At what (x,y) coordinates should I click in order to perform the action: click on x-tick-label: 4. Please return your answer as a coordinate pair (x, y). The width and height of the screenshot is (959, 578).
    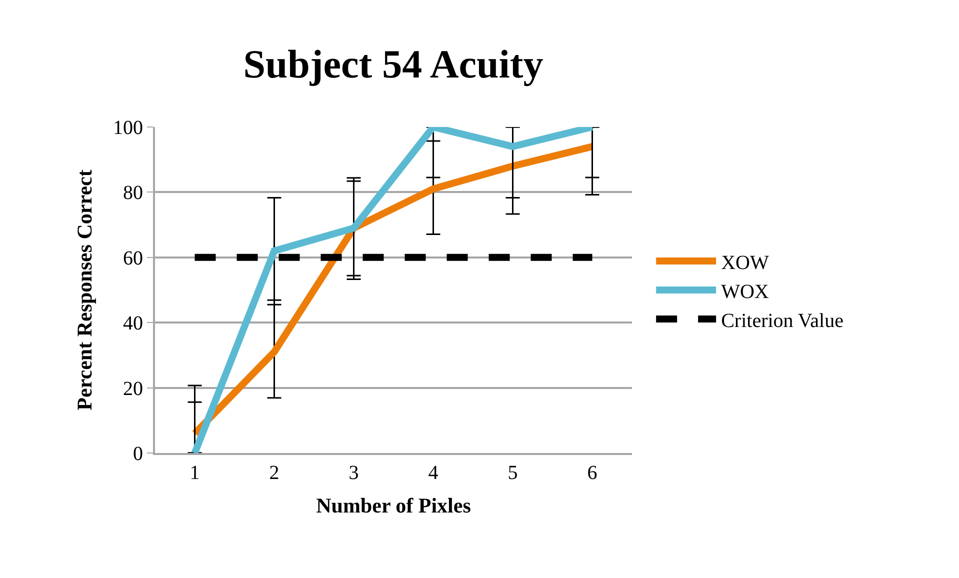
    Looking at the image, I should click on (433, 473).